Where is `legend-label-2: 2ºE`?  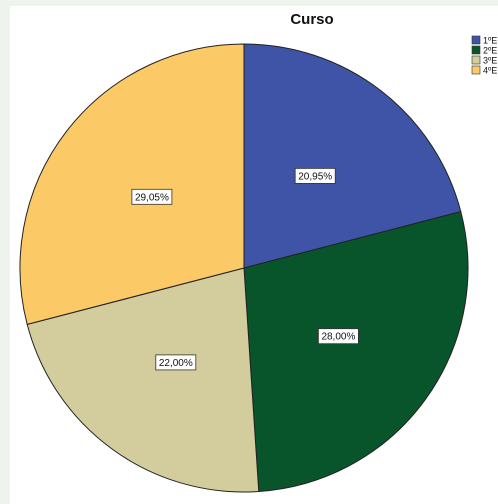 legend-label-2: 2ºE is located at coordinates (490, 51).